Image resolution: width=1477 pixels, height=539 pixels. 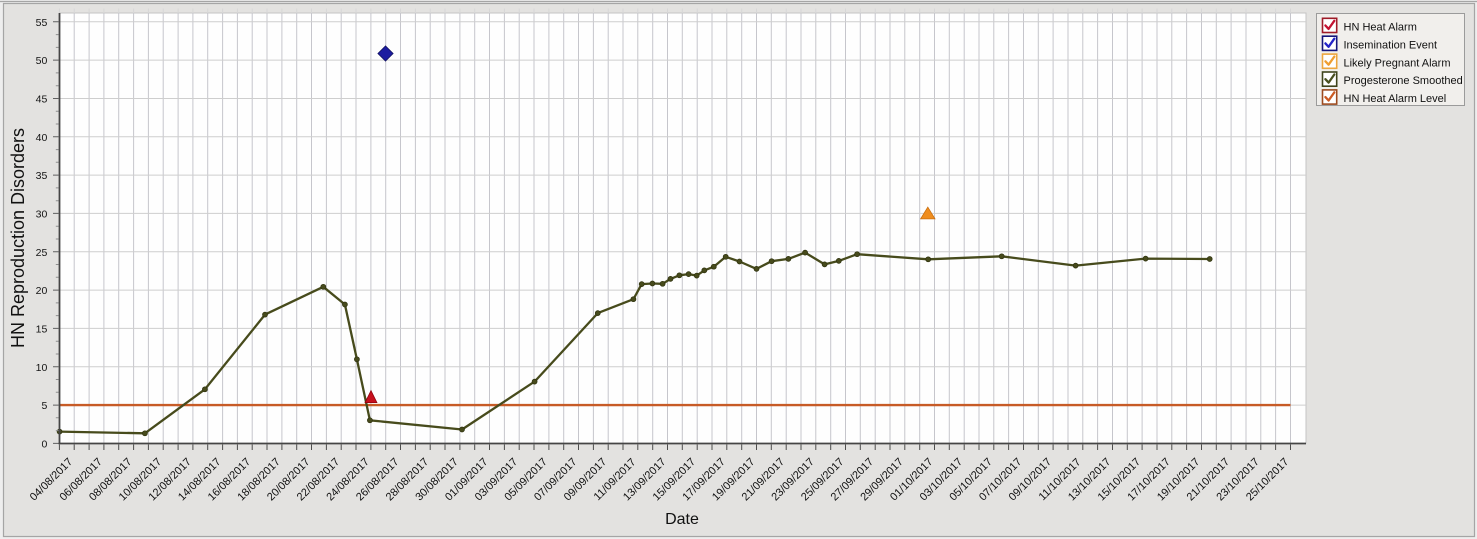 What do you see at coordinates (42, 176) in the screenshot?
I see `svg-text: 35` at bounding box center [42, 176].